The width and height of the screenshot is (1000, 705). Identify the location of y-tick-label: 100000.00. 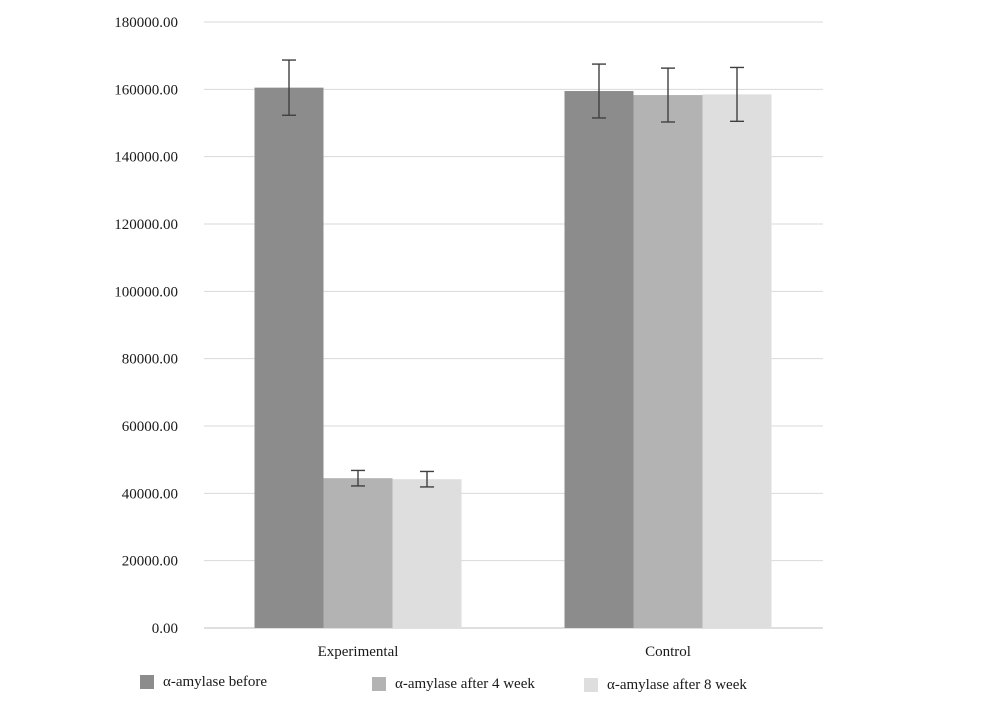
(146, 292).